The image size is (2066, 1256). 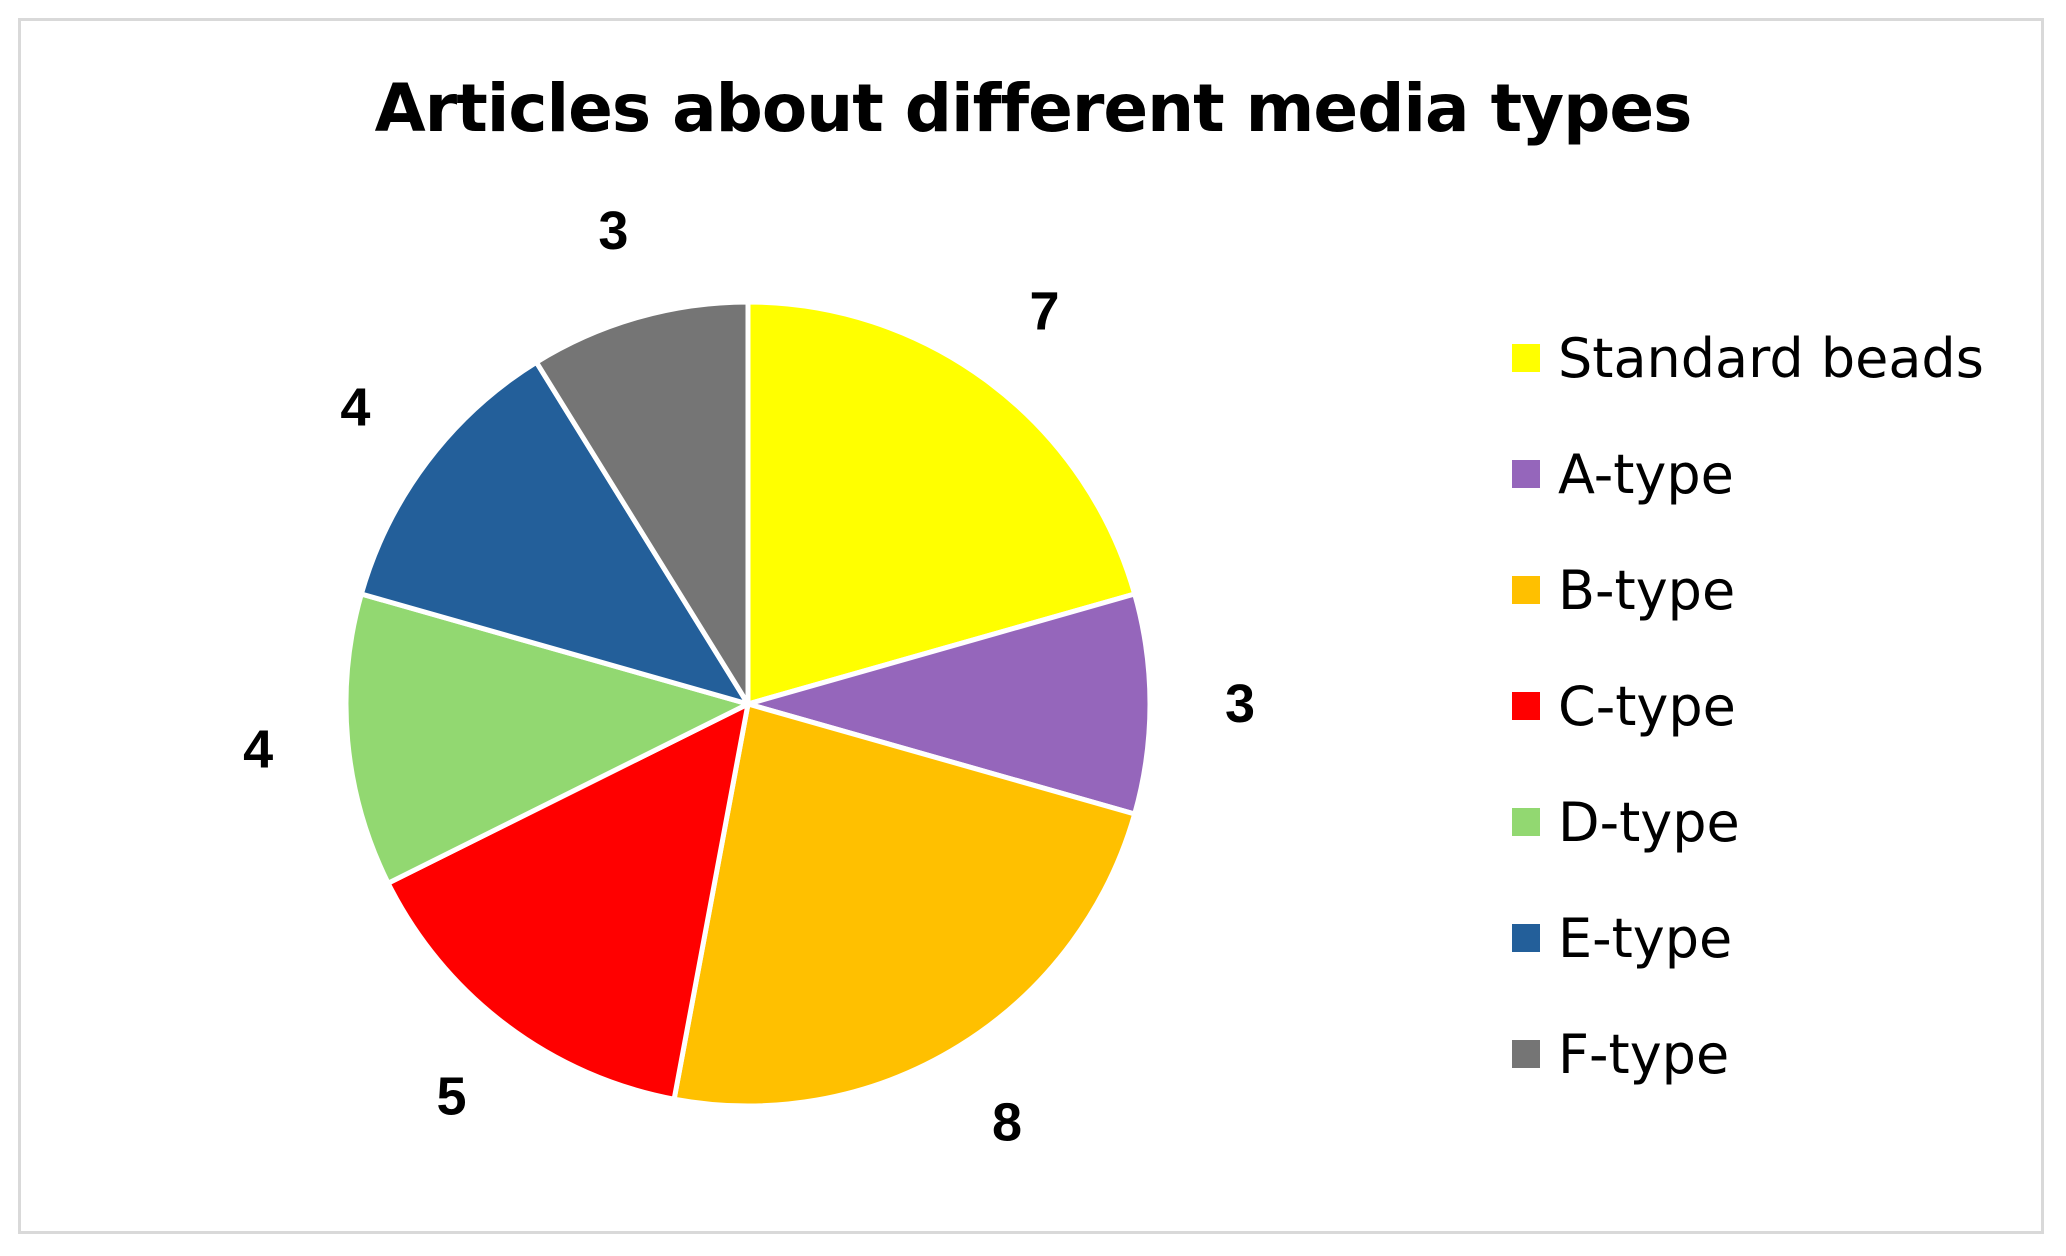 What do you see at coordinates (1649, 822) in the screenshot?
I see `legend-label: D-type` at bounding box center [1649, 822].